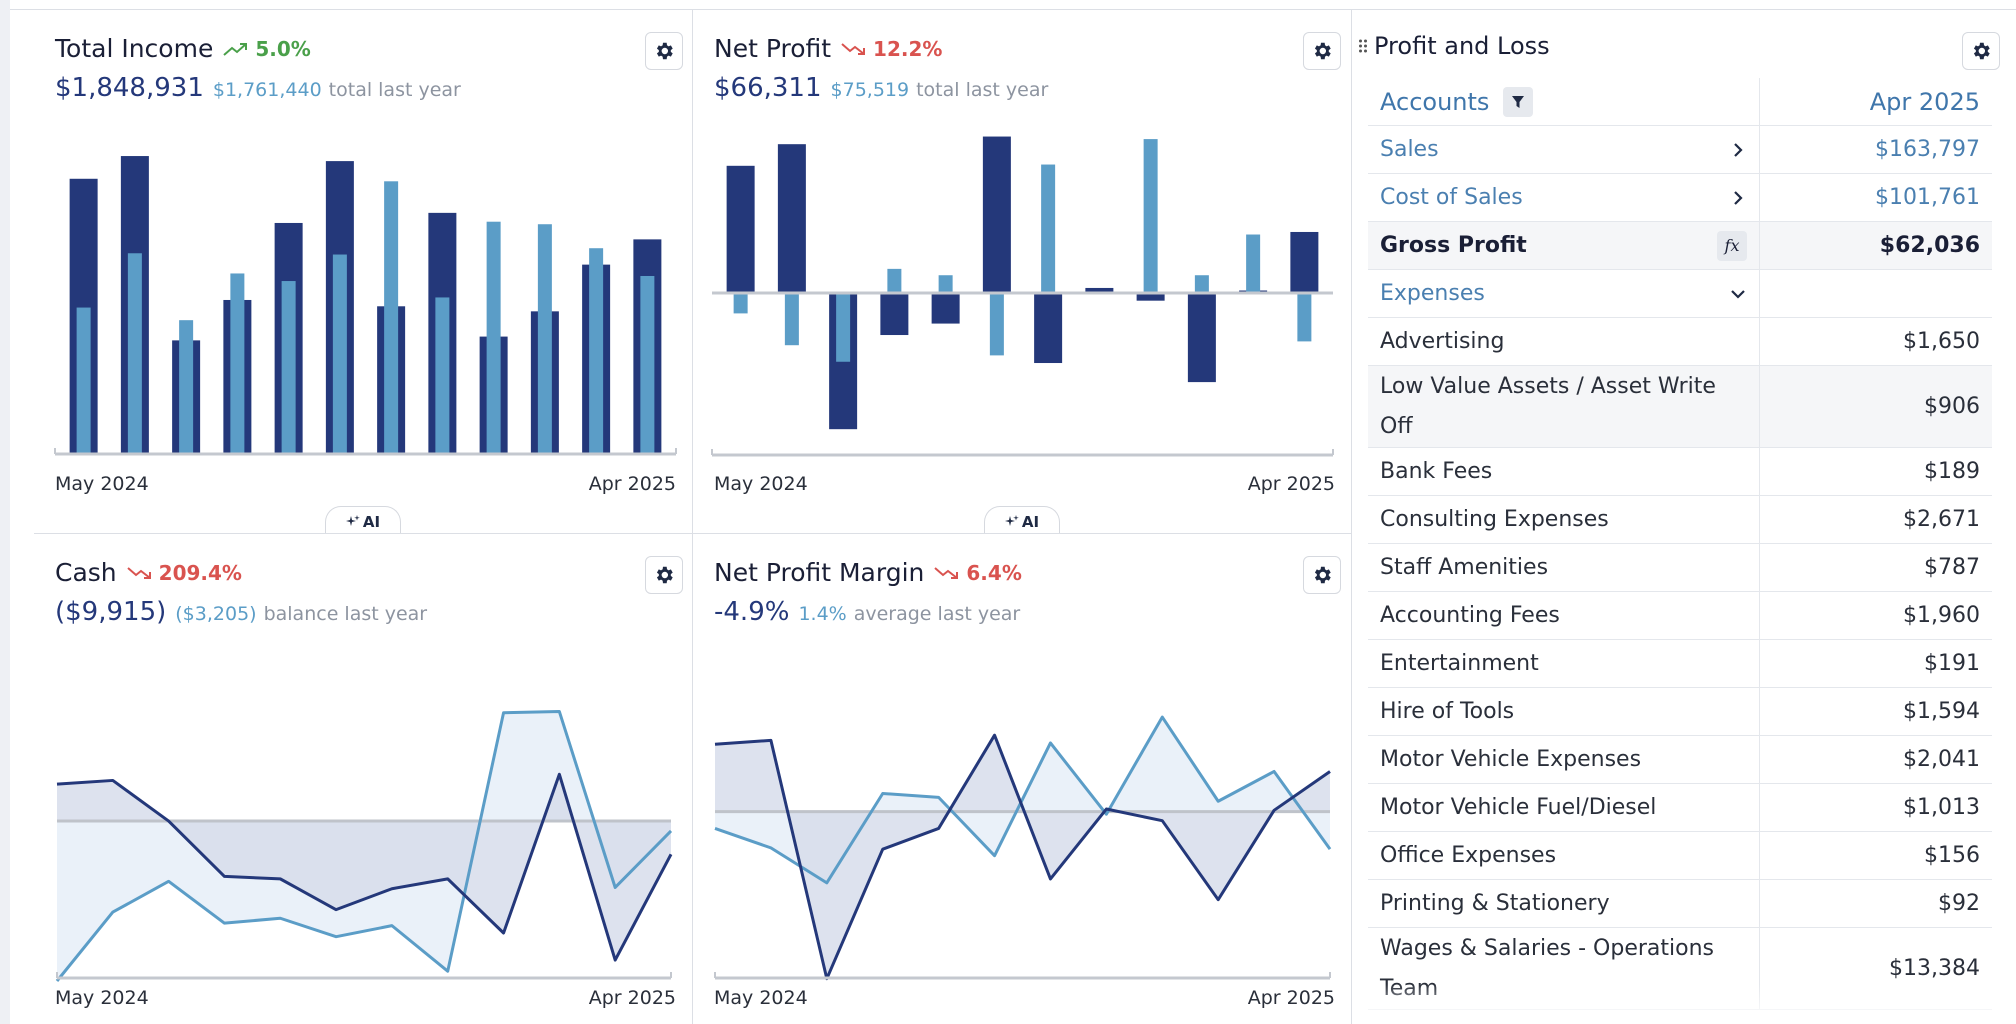 The height and width of the screenshot is (1024, 2016). I want to click on panel-title-row: Total Income 5.0%, so click(183, 48).